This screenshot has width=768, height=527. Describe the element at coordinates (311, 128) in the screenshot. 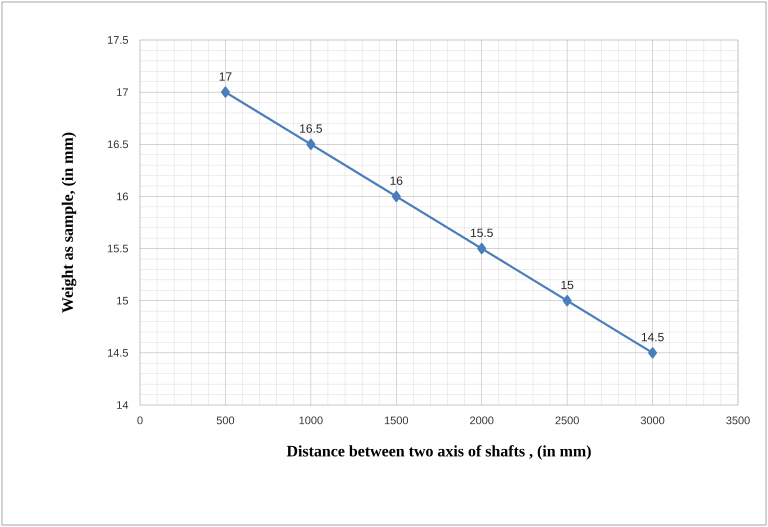

I see `data-label: 16.5` at that location.